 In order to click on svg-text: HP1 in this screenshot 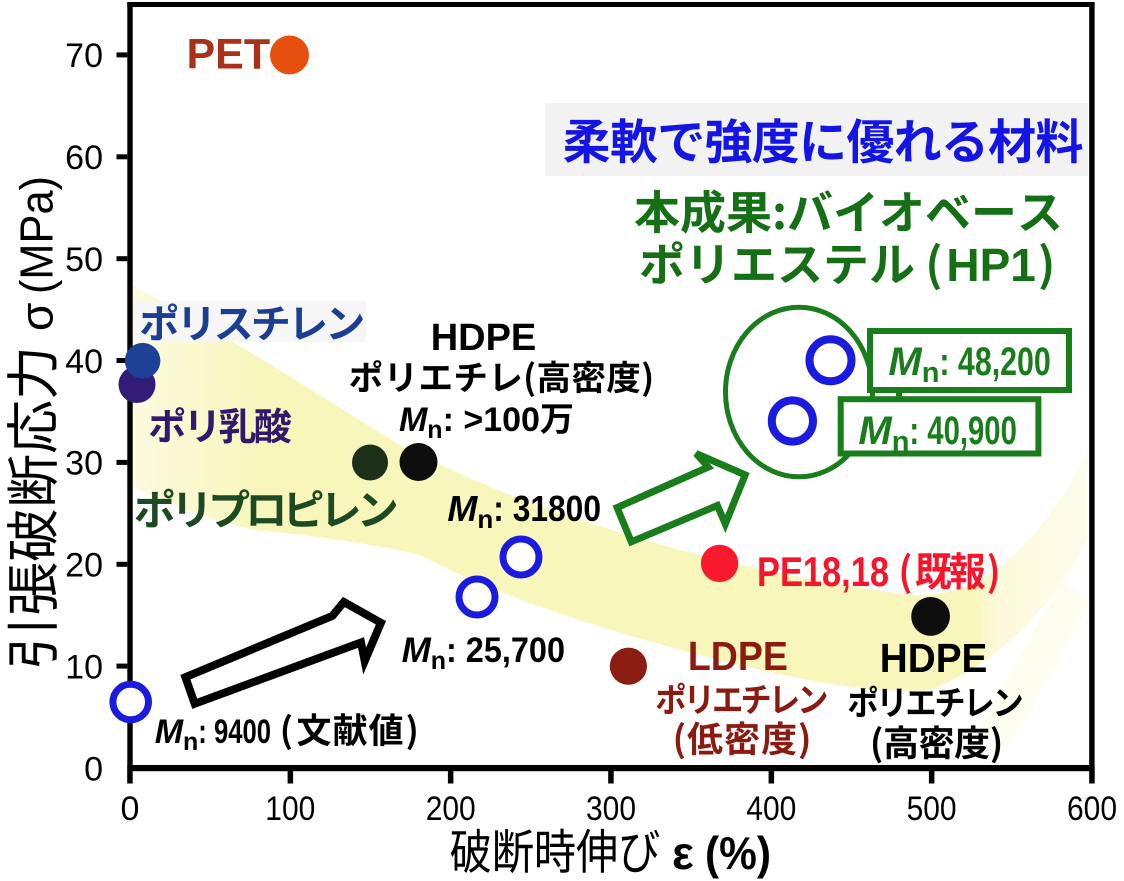, I will do `click(990, 265)`.